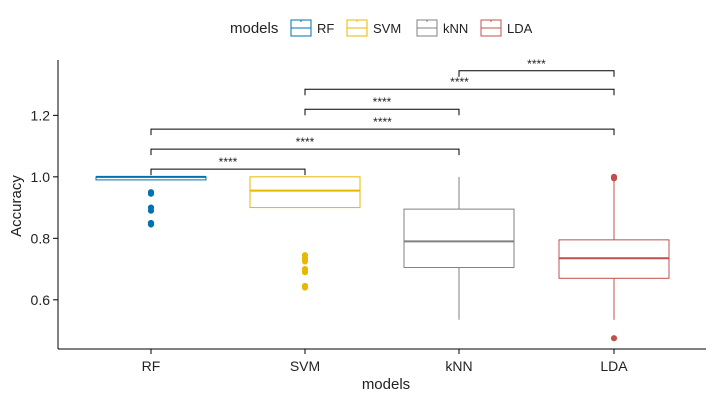 This screenshot has height=401, width=717. What do you see at coordinates (455, 28) in the screenshot?
I see `legend-label: kNN` at bounding box center [455, 28].